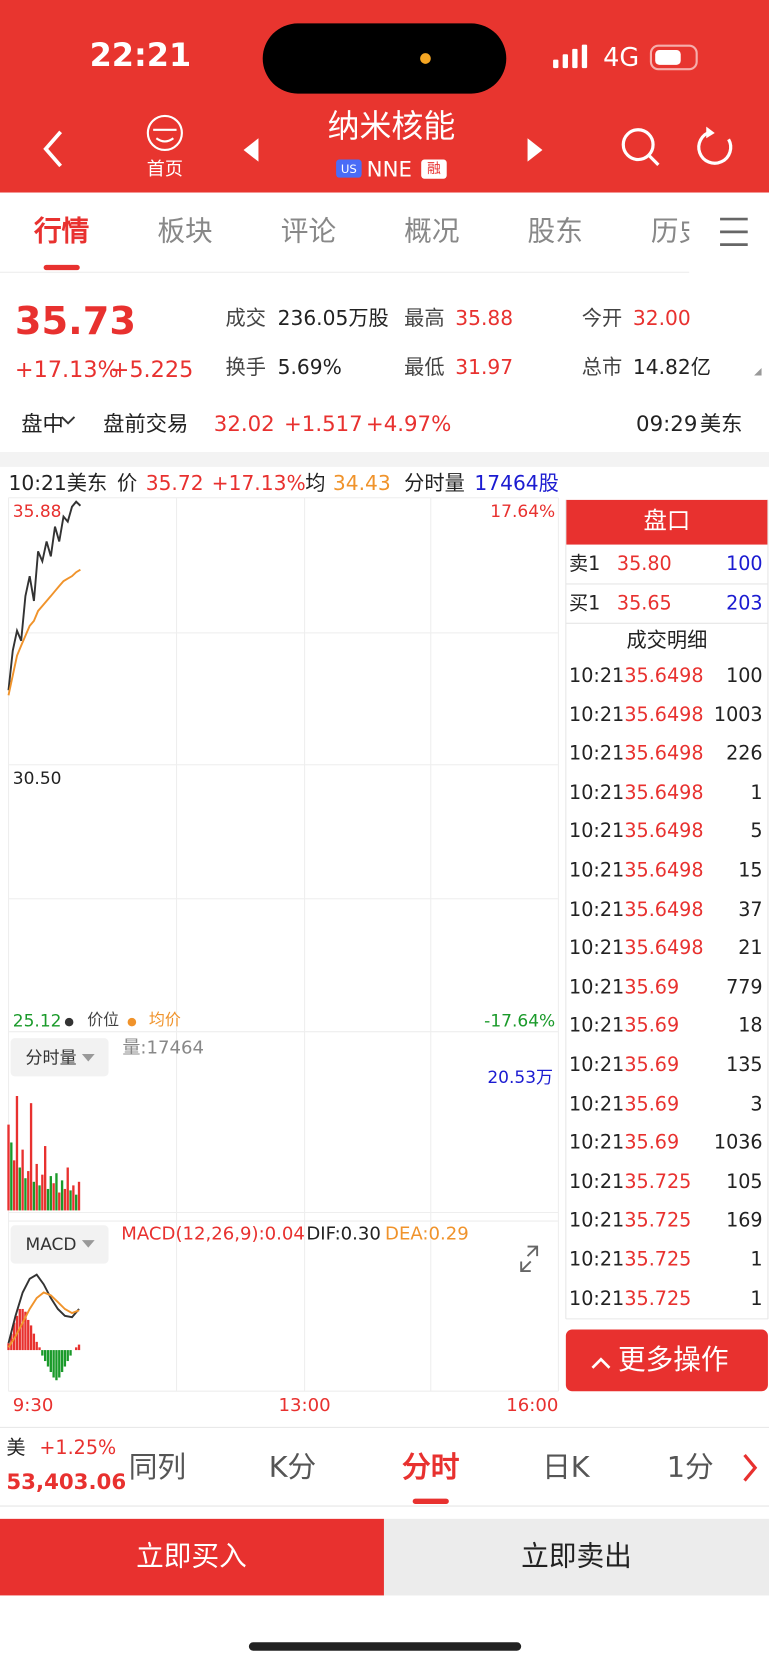 Image resolution: width=769 pixels, height=1665 pixels. I want to click on sell-label: 立即卖出, so click(576, 1557).